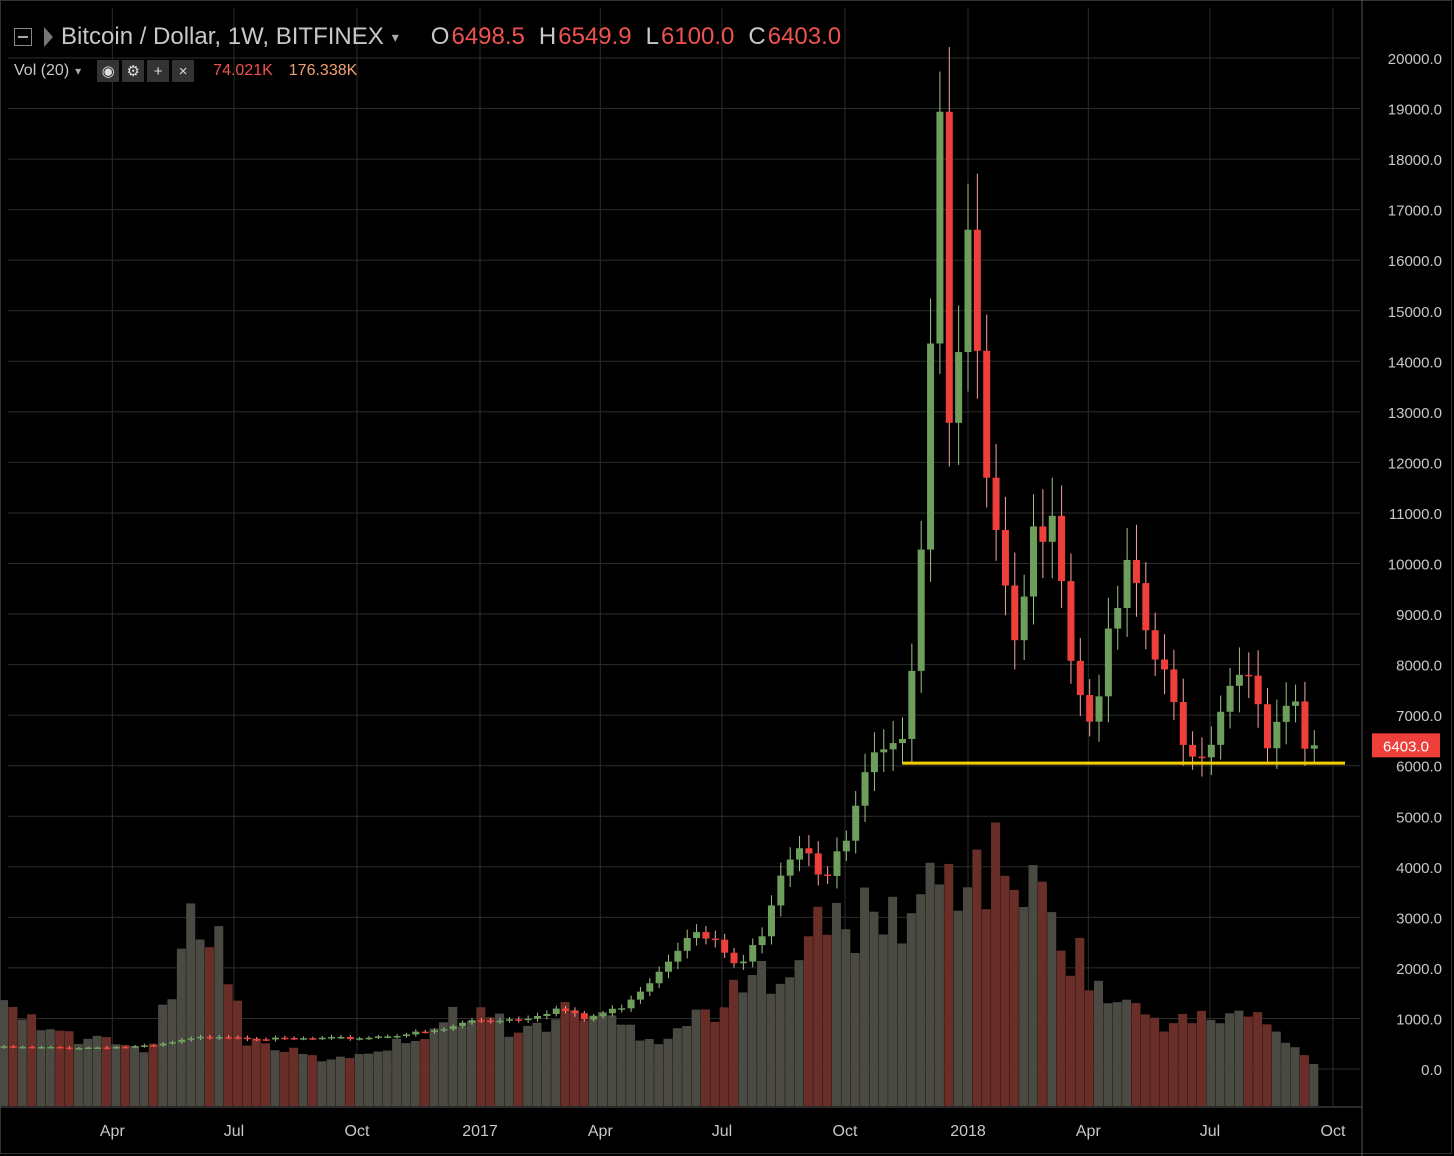 The width and height of the screenshot is (1454, 1156). What do you see at coordinates (133, 71) in the screenshot?
I see `gear-icon: ⚙` at bounding box center [133, 71].